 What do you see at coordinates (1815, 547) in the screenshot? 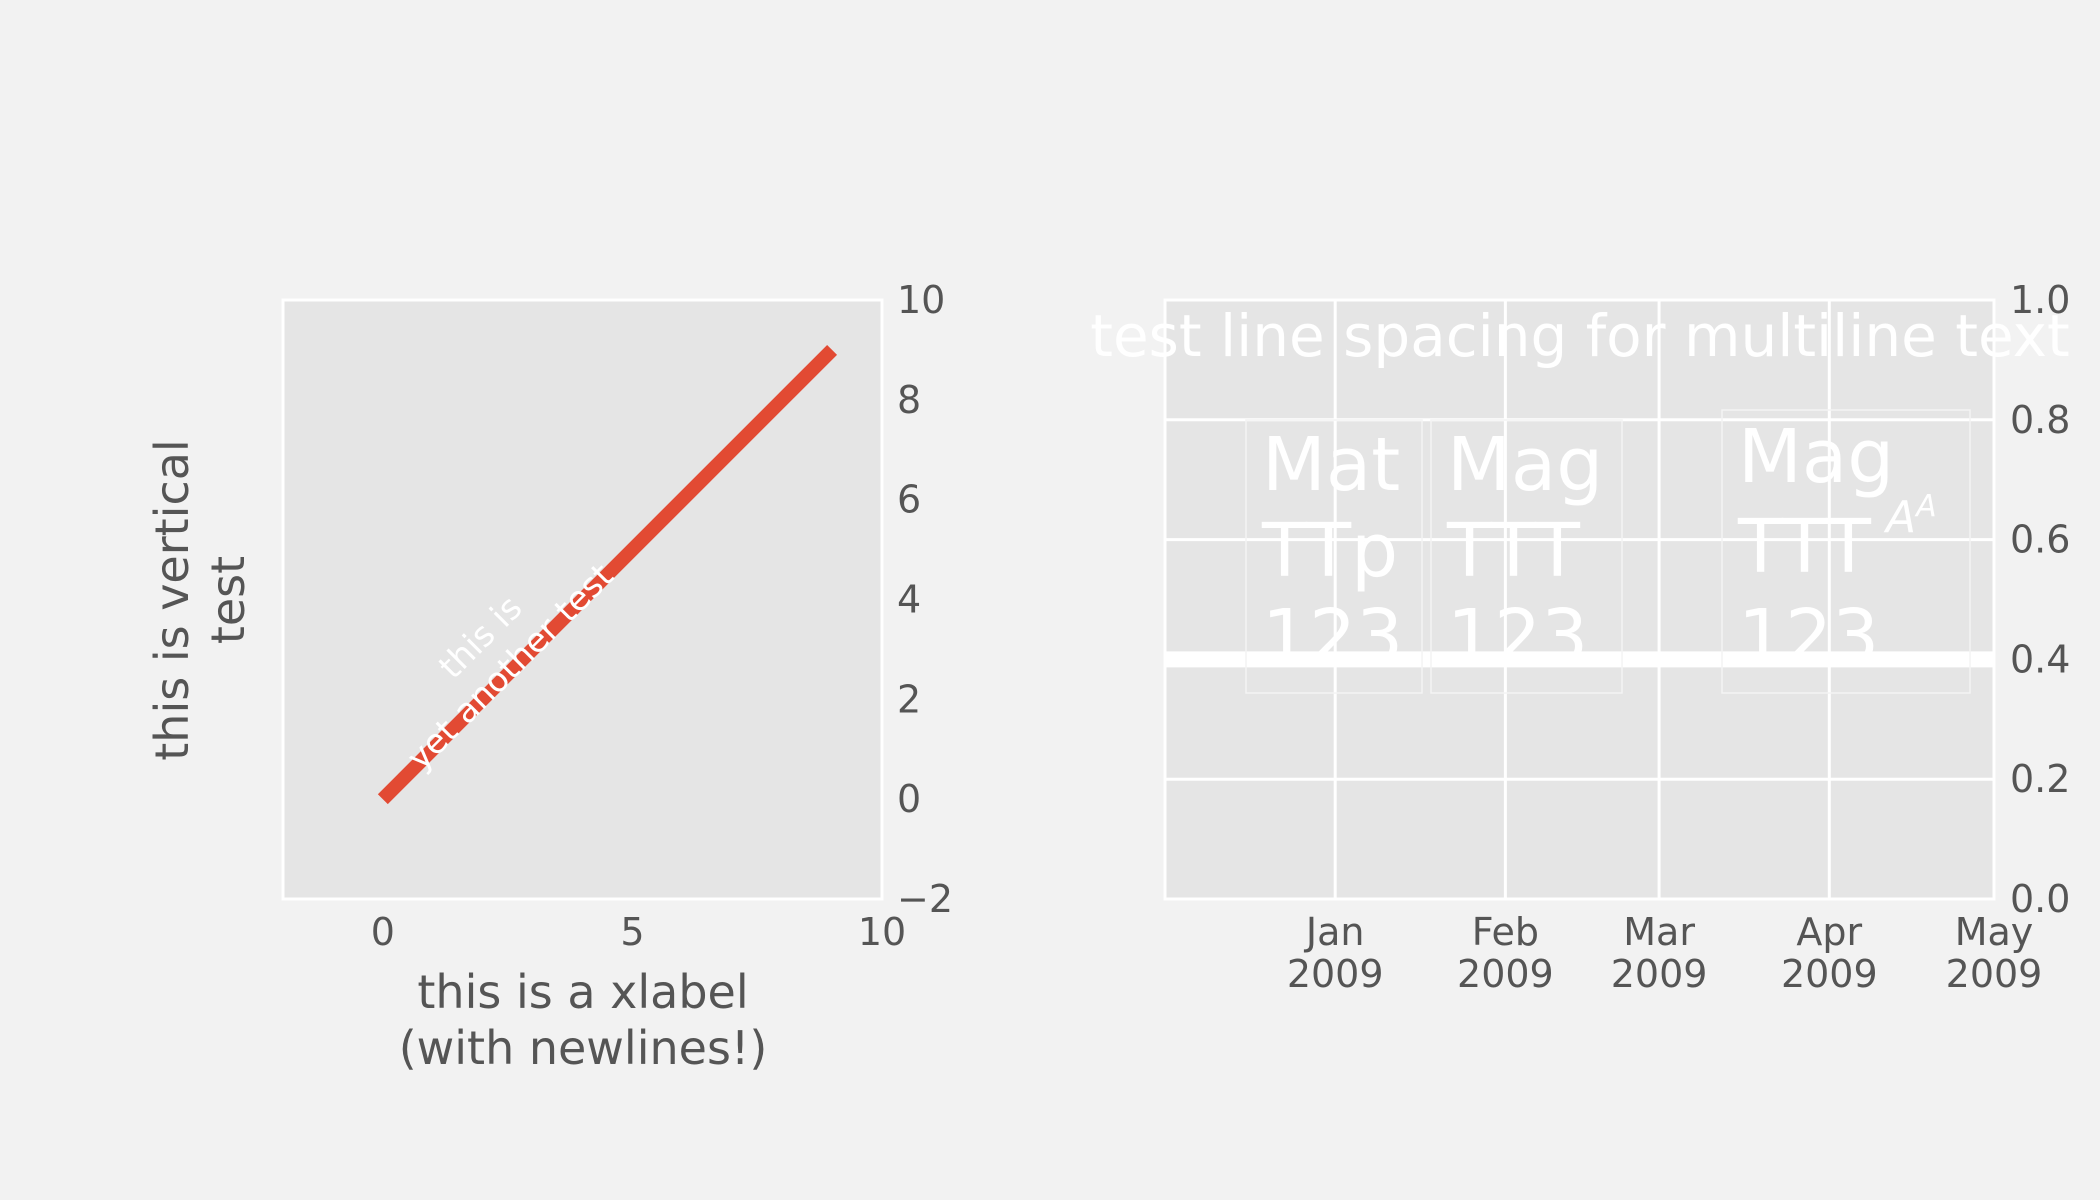
I see `annotation-text-3: Mag TTT 123` at bounding box center [1815, 547].